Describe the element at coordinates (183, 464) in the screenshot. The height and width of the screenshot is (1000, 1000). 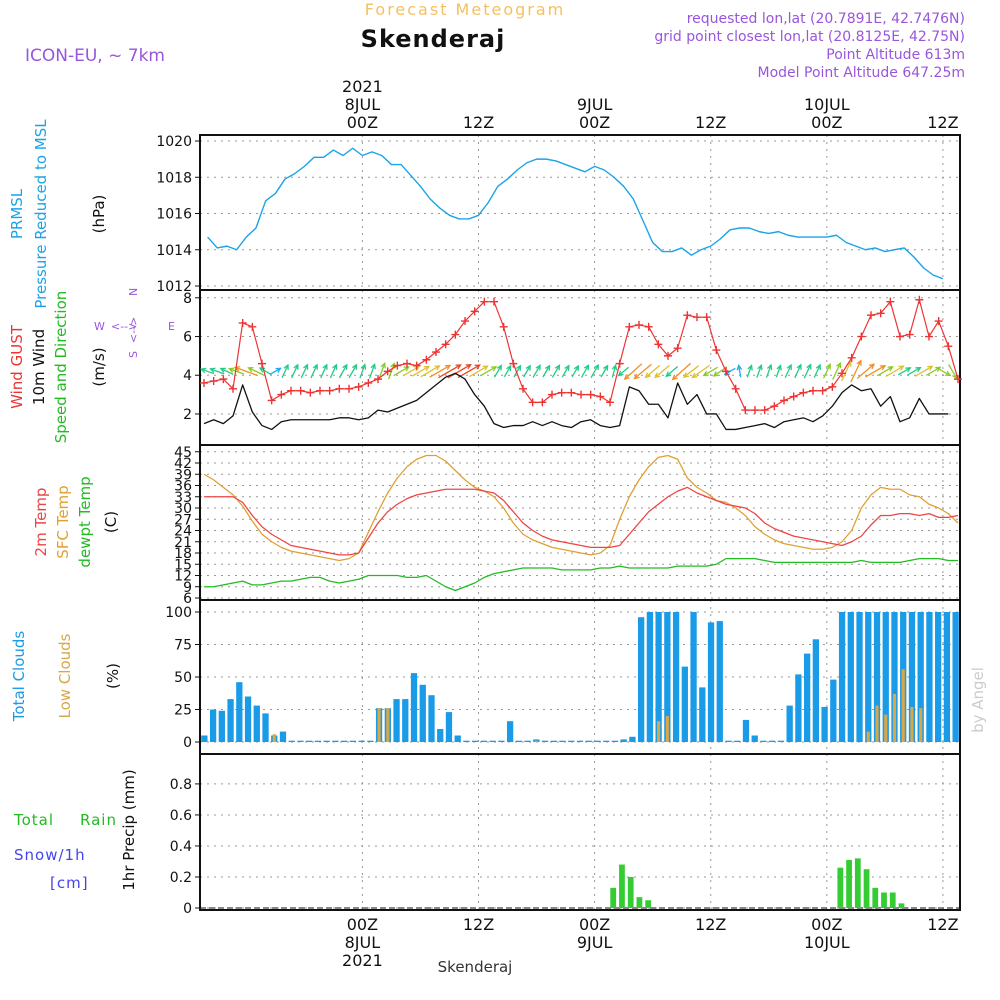
I see `y-tick-label: 42` at that location.